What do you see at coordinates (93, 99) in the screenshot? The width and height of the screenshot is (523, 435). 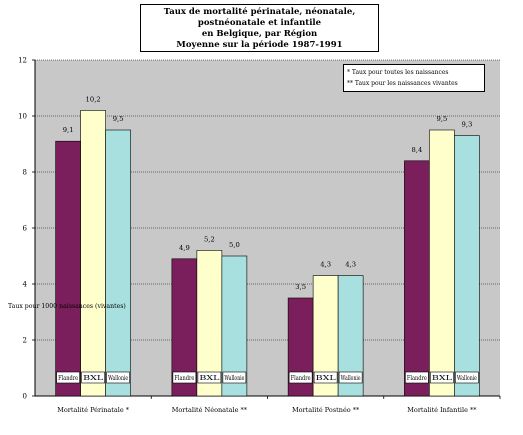 I see `data-label: 10,2` at bounding box center [93, 99].